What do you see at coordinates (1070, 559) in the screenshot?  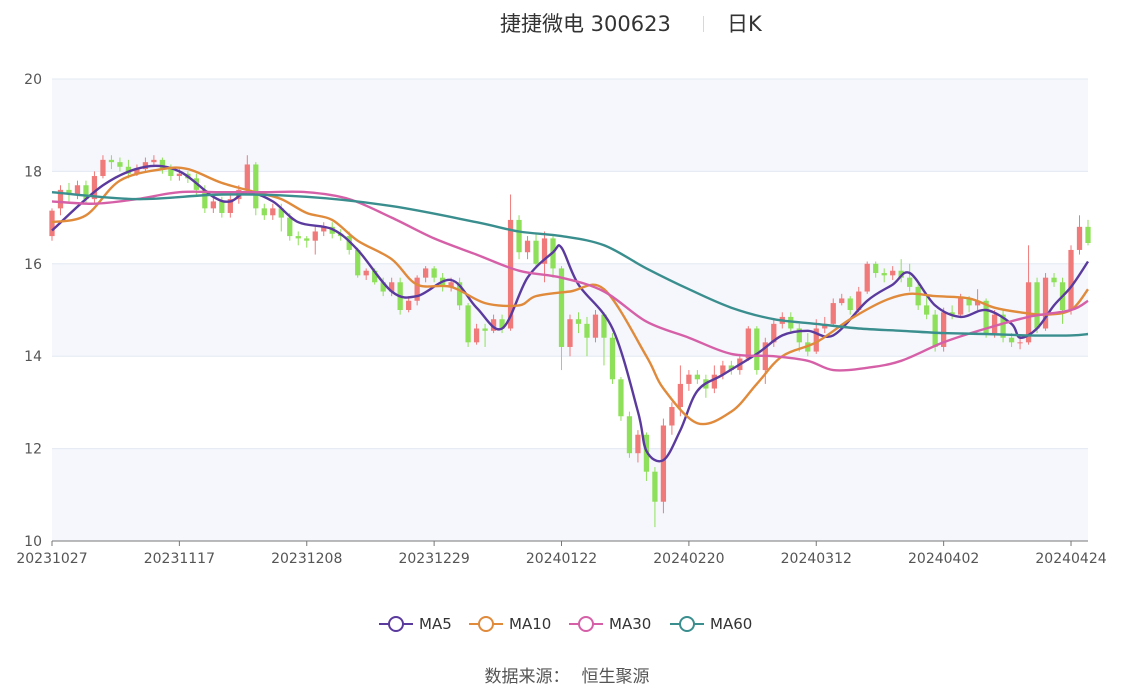 I see `x-tick-label: 20240424` at bounding box center [1070, 559].